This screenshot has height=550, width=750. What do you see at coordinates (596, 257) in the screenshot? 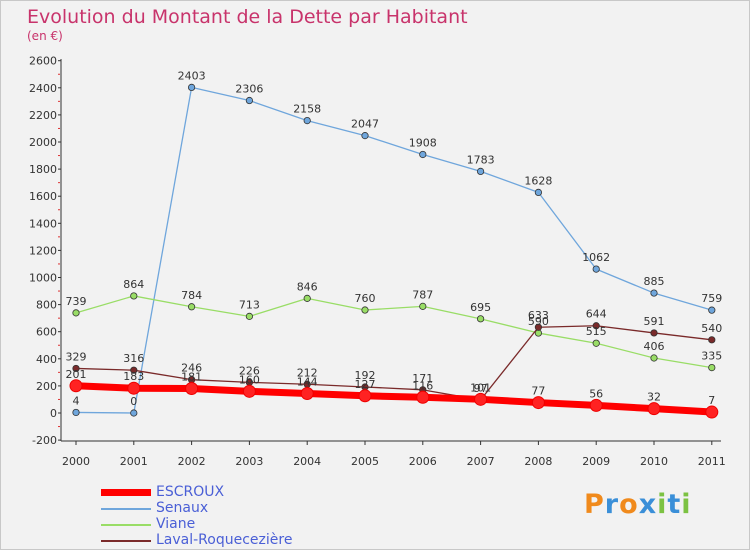
I see `data-label-Senaux: 1062` at bounding box center [596, 257].